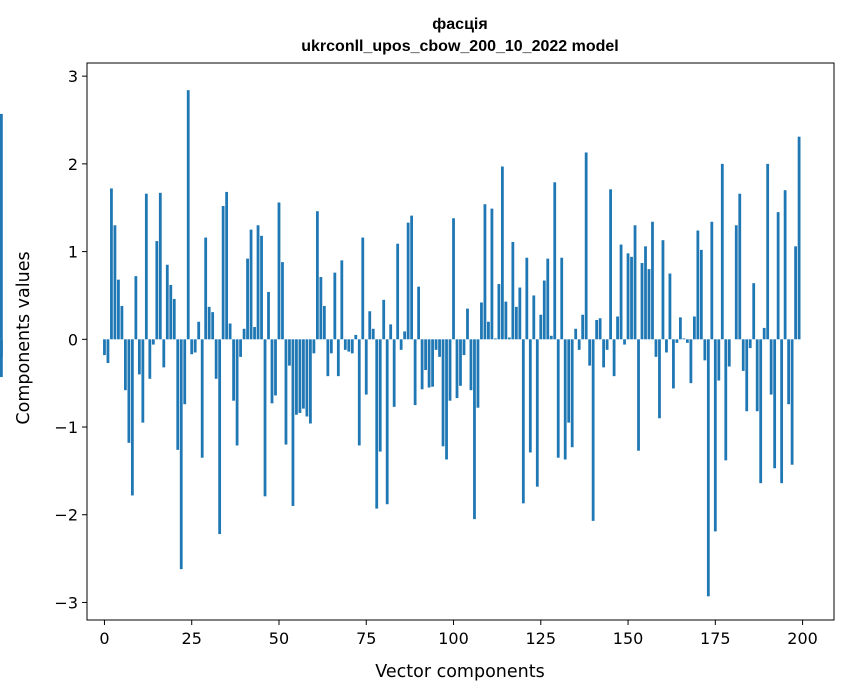 Image resolution: width=847 pixels, height=696 pixels. I want to click on y-tick-label: −2, so click(66, 515).